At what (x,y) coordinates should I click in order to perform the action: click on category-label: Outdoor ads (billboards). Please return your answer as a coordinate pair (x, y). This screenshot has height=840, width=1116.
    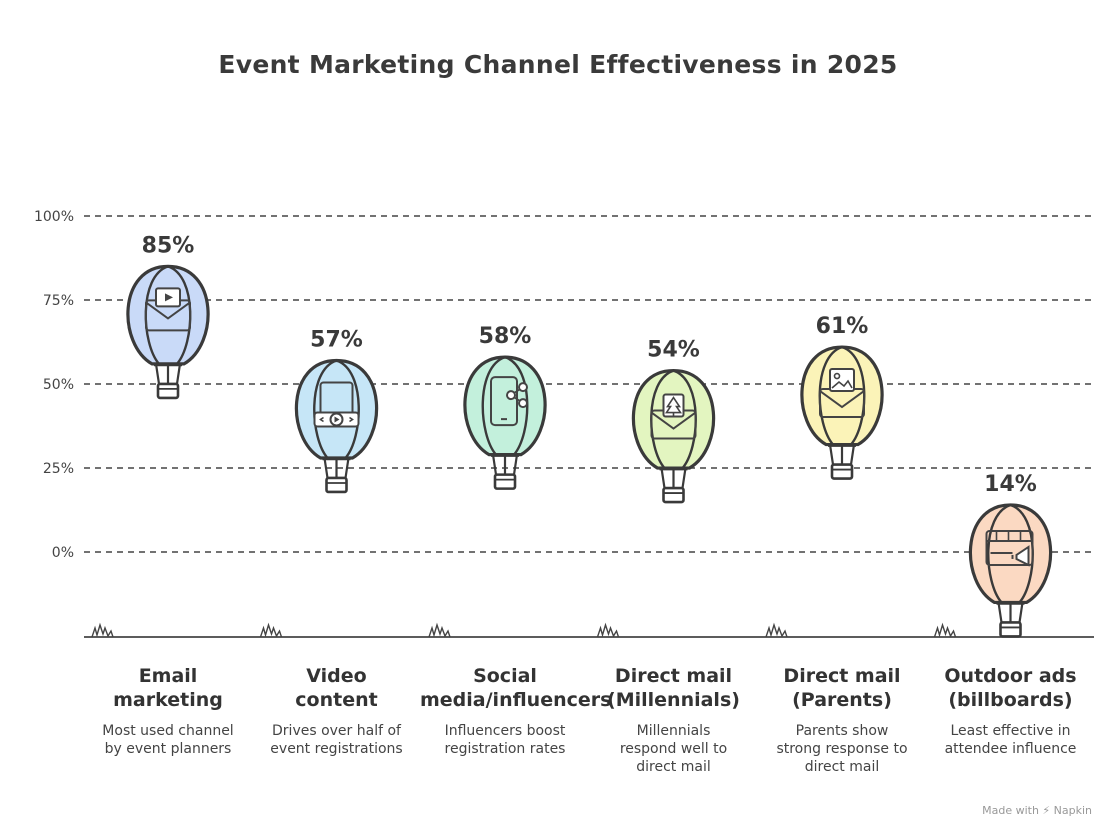
    Looking at the image, I should click on (1010, 688).